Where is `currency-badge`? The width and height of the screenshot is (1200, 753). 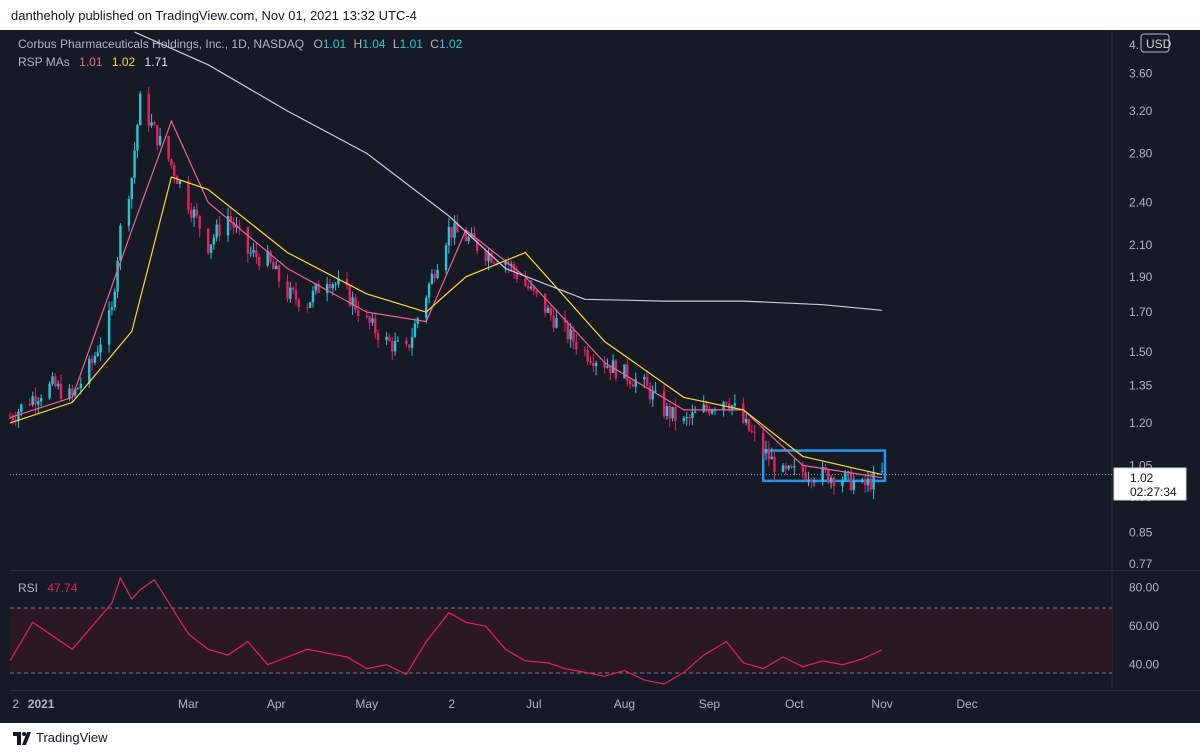 currency-badge is located at coordinates (1155, 43).